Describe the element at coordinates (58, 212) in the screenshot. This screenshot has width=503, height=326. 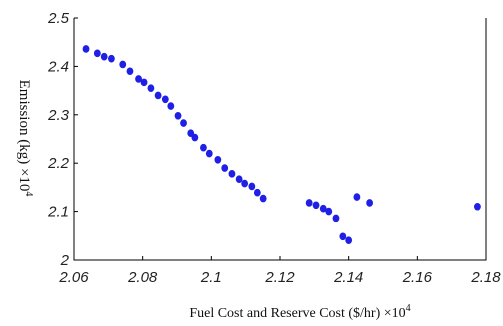
I see `y-tick-label: 2.1` at that location.